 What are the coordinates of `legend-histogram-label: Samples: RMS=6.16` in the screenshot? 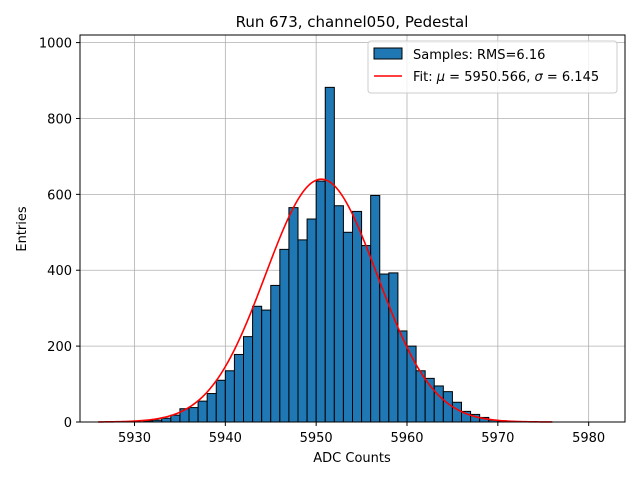 It's located at (479, 55).